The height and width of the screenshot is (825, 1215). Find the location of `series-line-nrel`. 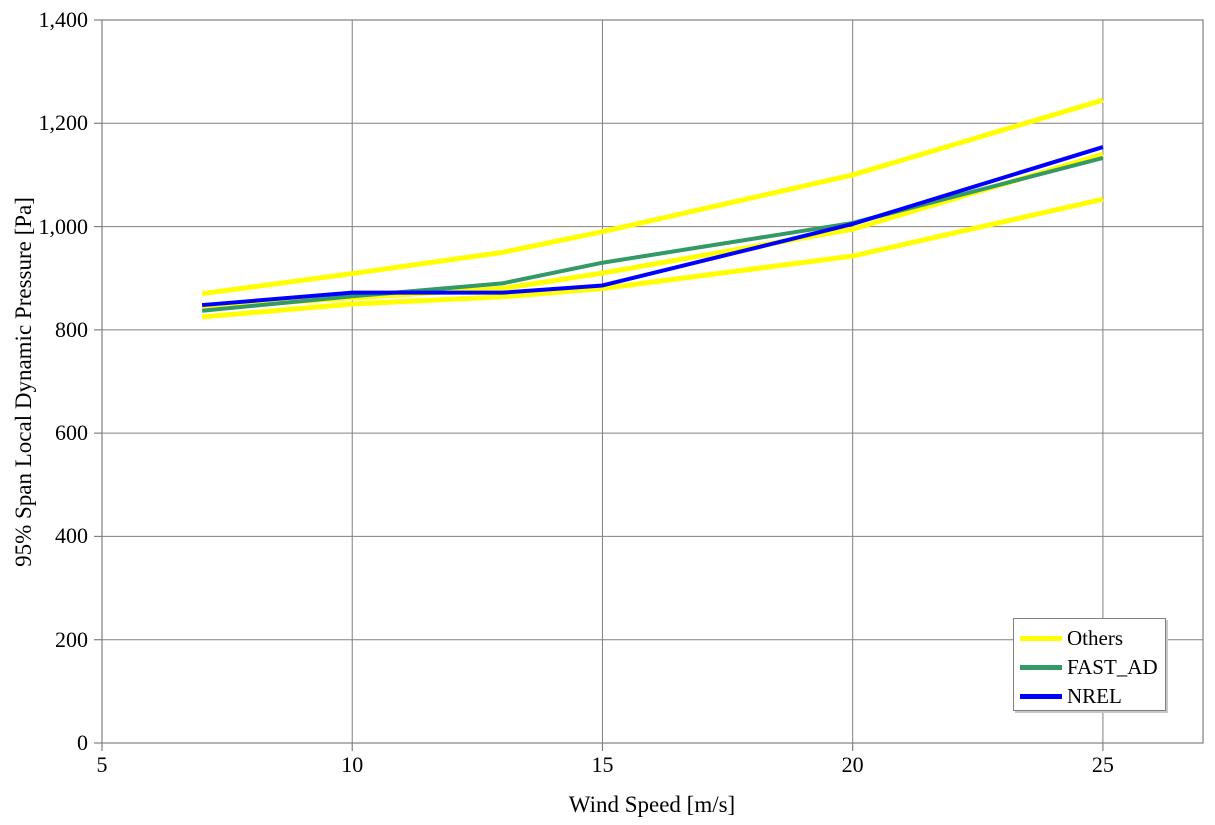

series-line-nrel is located at coordinates (652, 226).